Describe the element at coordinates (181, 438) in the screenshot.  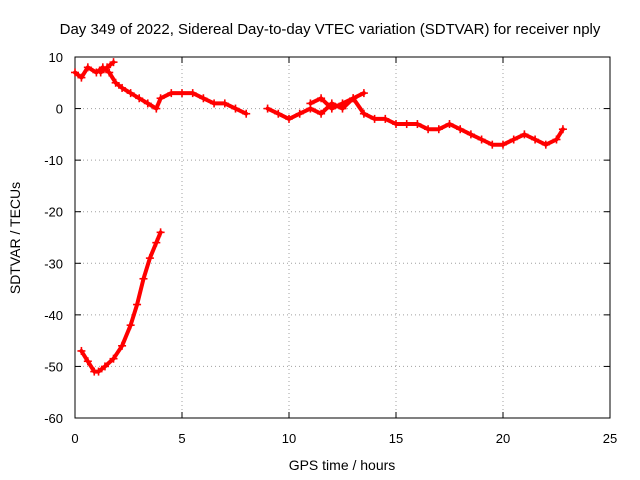
I see `x-tick-label: 5` at that location.